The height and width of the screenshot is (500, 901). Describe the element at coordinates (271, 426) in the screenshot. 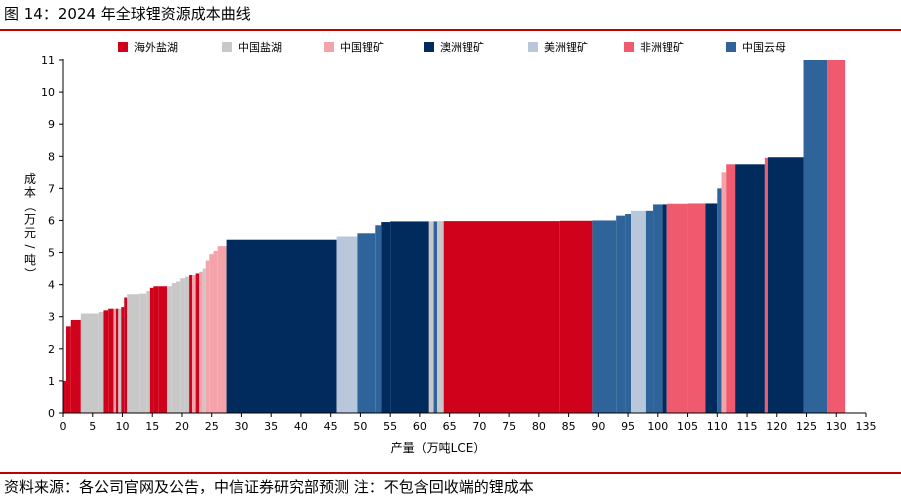

I see `x-tick-label: 35` at that location.